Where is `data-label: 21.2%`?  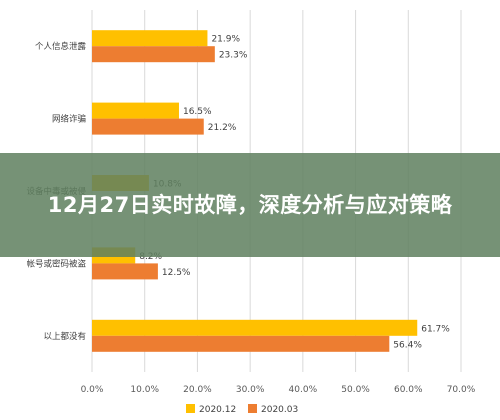
data-label: 21.2% is located at coordinates (222, 128).